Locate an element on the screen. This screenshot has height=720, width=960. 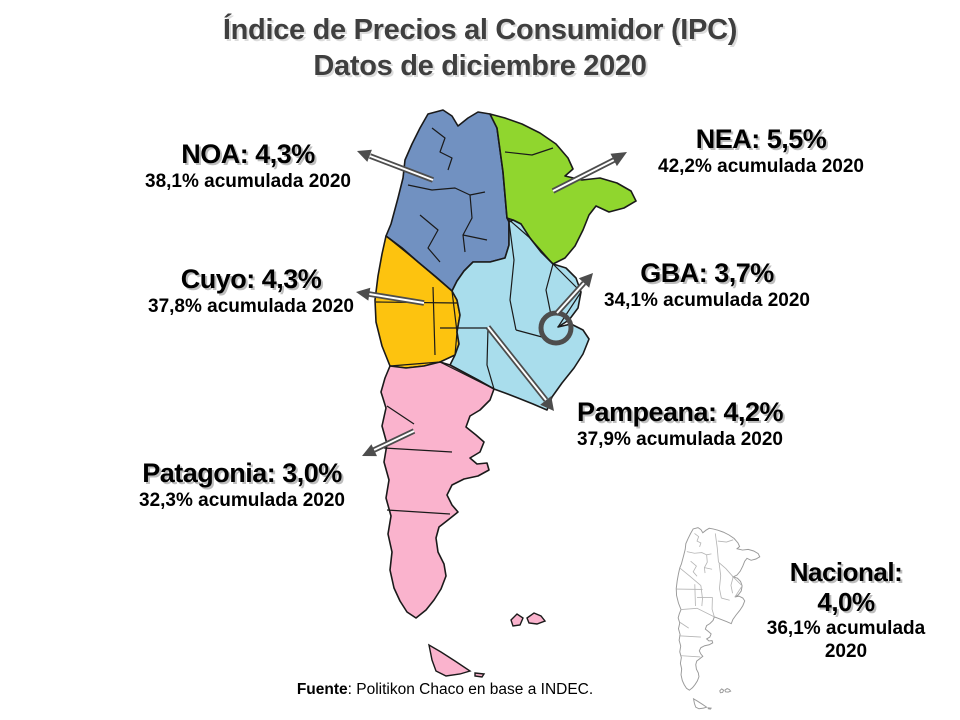
source-note: Fuente: Politikon Chaco en base a INDEC. is located at coordinates (445, 690).